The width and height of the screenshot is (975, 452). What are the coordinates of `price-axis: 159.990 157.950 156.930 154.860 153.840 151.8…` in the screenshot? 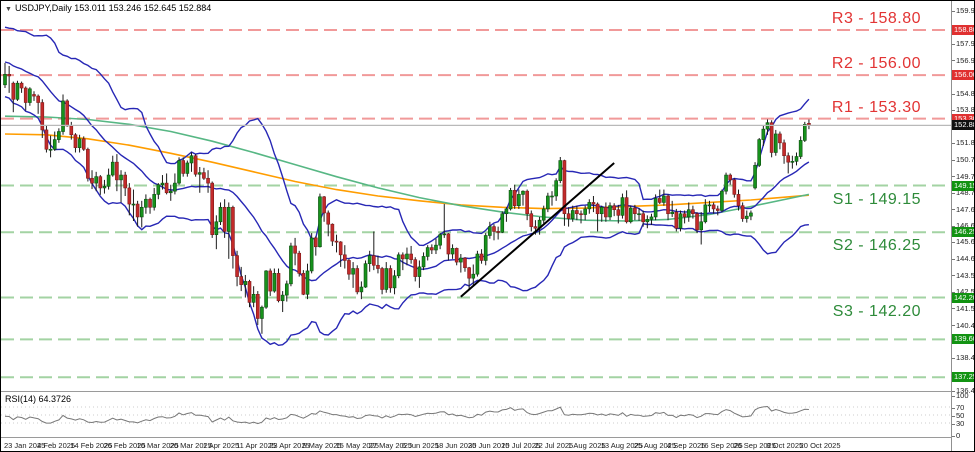 It's located at (962, 226).